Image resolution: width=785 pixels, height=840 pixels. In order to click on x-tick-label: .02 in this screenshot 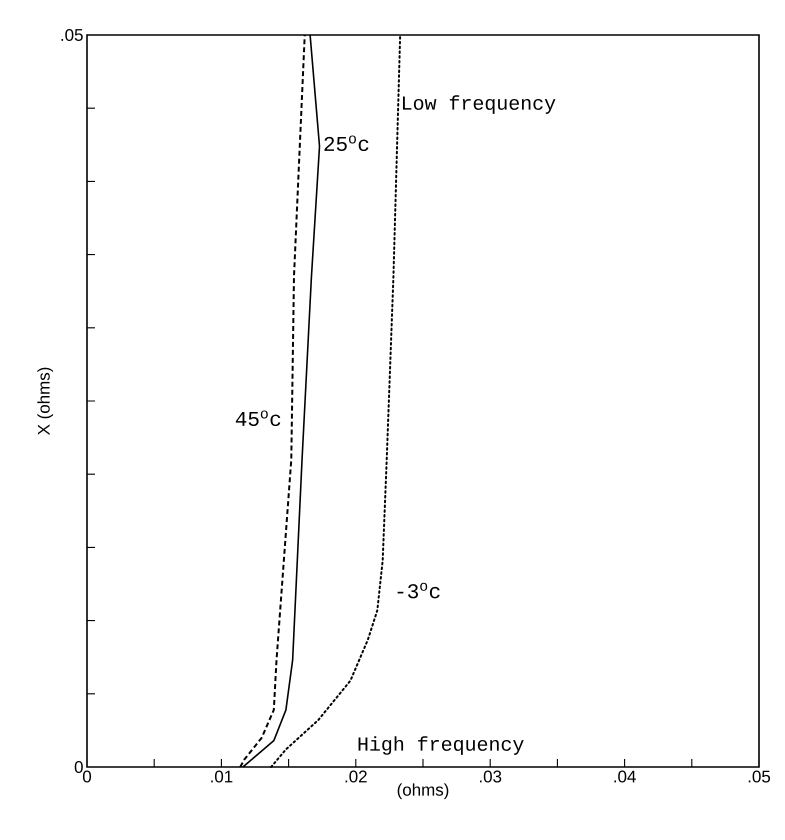, I will do `click(356, 776)`.